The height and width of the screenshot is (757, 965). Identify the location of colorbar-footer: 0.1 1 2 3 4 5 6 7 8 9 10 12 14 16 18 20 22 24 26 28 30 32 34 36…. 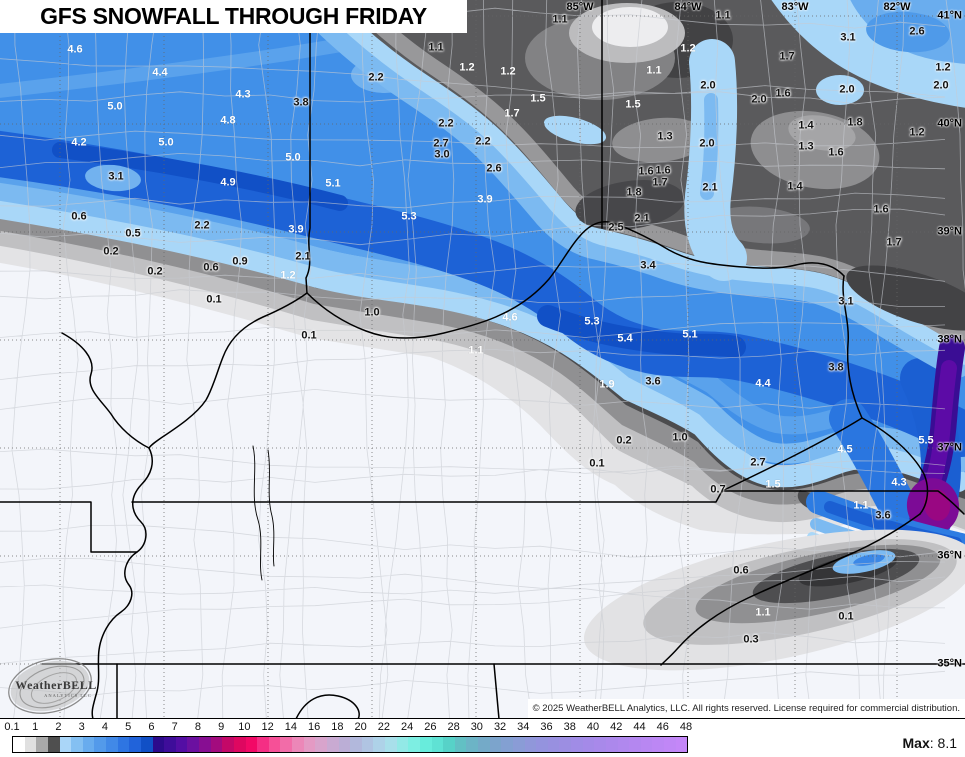
(482, 738).